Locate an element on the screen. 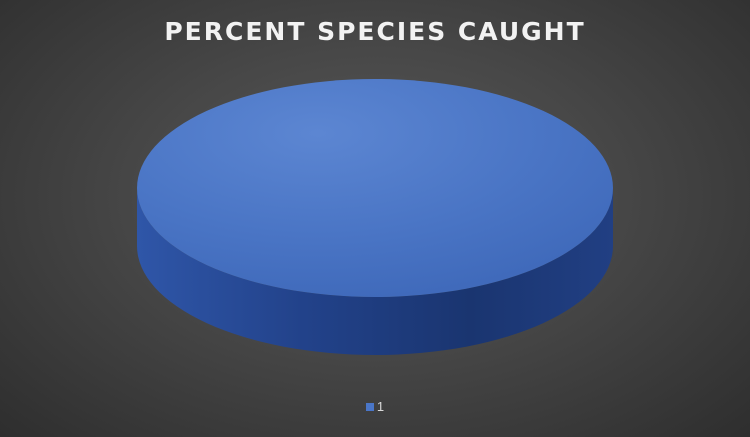 This screenshot has width=750, height=437. legend-swatch is located at coordinates (369, 407).